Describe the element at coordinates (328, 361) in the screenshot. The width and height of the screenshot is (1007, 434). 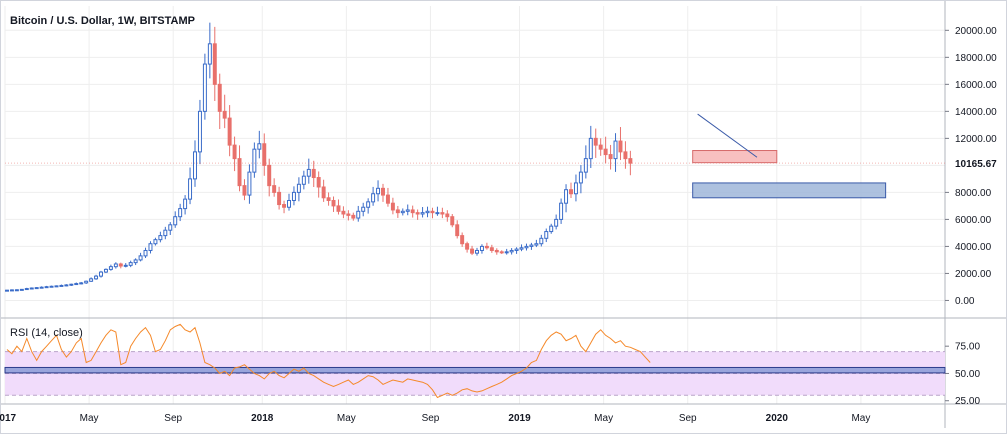
I see `rsi-line` at that location.